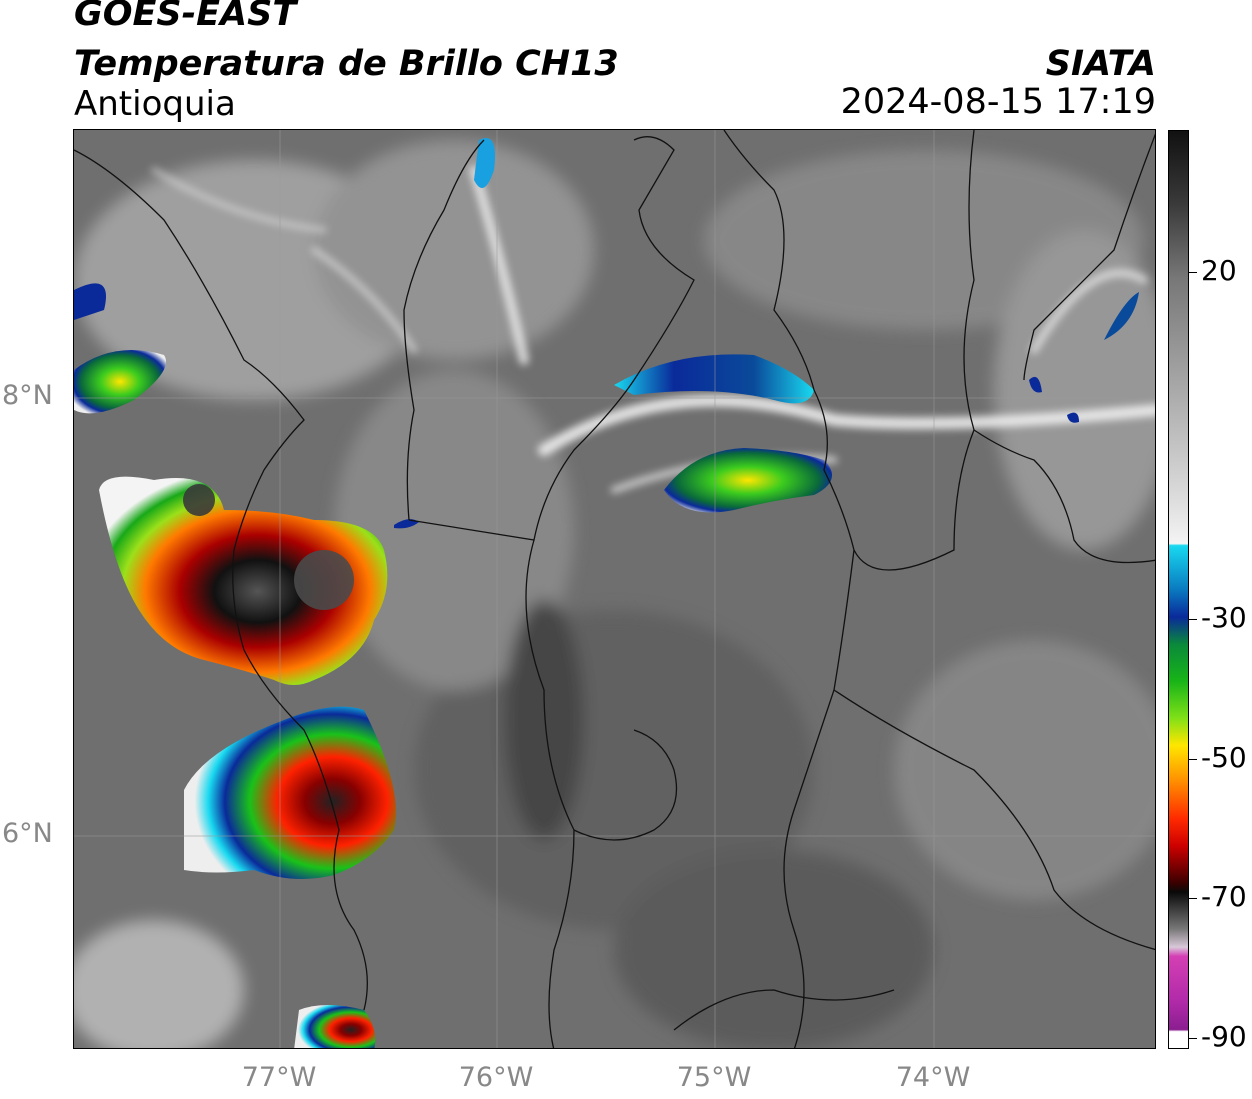 The width and height of the screenshot is (1252, 1099). I want to click on colorbar-label-minus30: -30, so click(1224, 617).